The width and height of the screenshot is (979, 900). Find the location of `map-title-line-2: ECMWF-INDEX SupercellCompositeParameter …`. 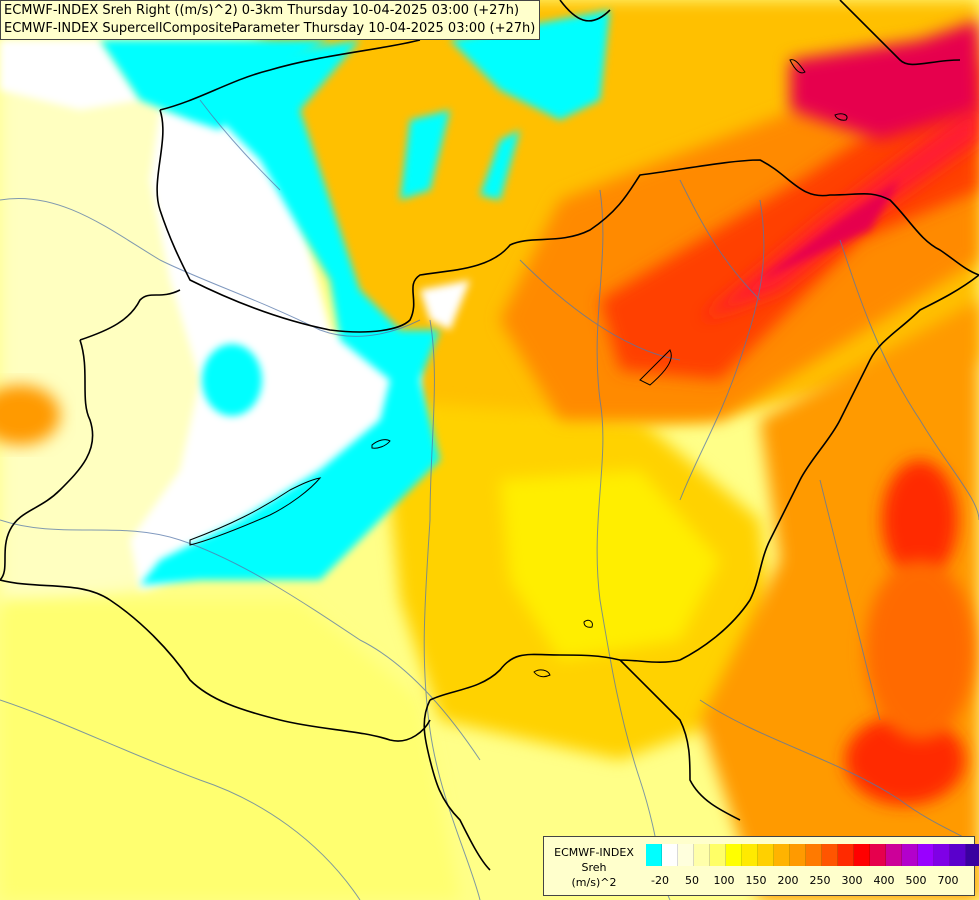

map-title-line-2: ECMWF-INDEX SupercellCompositeParameter … is located at coordinates (270, 28).